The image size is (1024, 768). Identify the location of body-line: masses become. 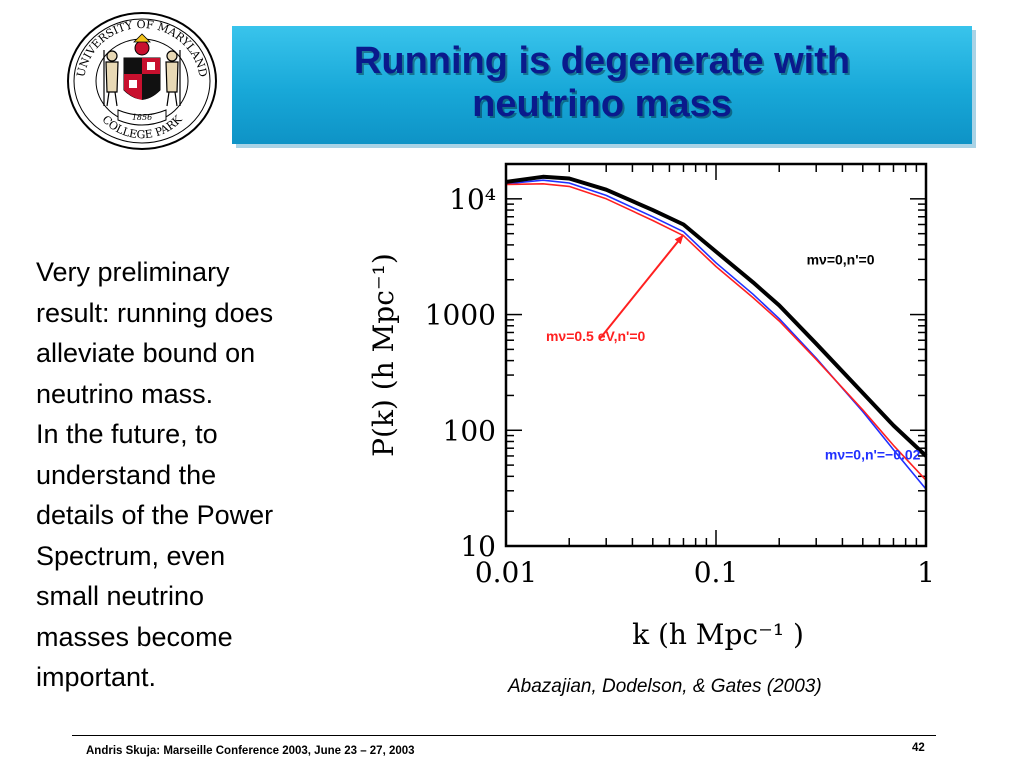
(134, 636).